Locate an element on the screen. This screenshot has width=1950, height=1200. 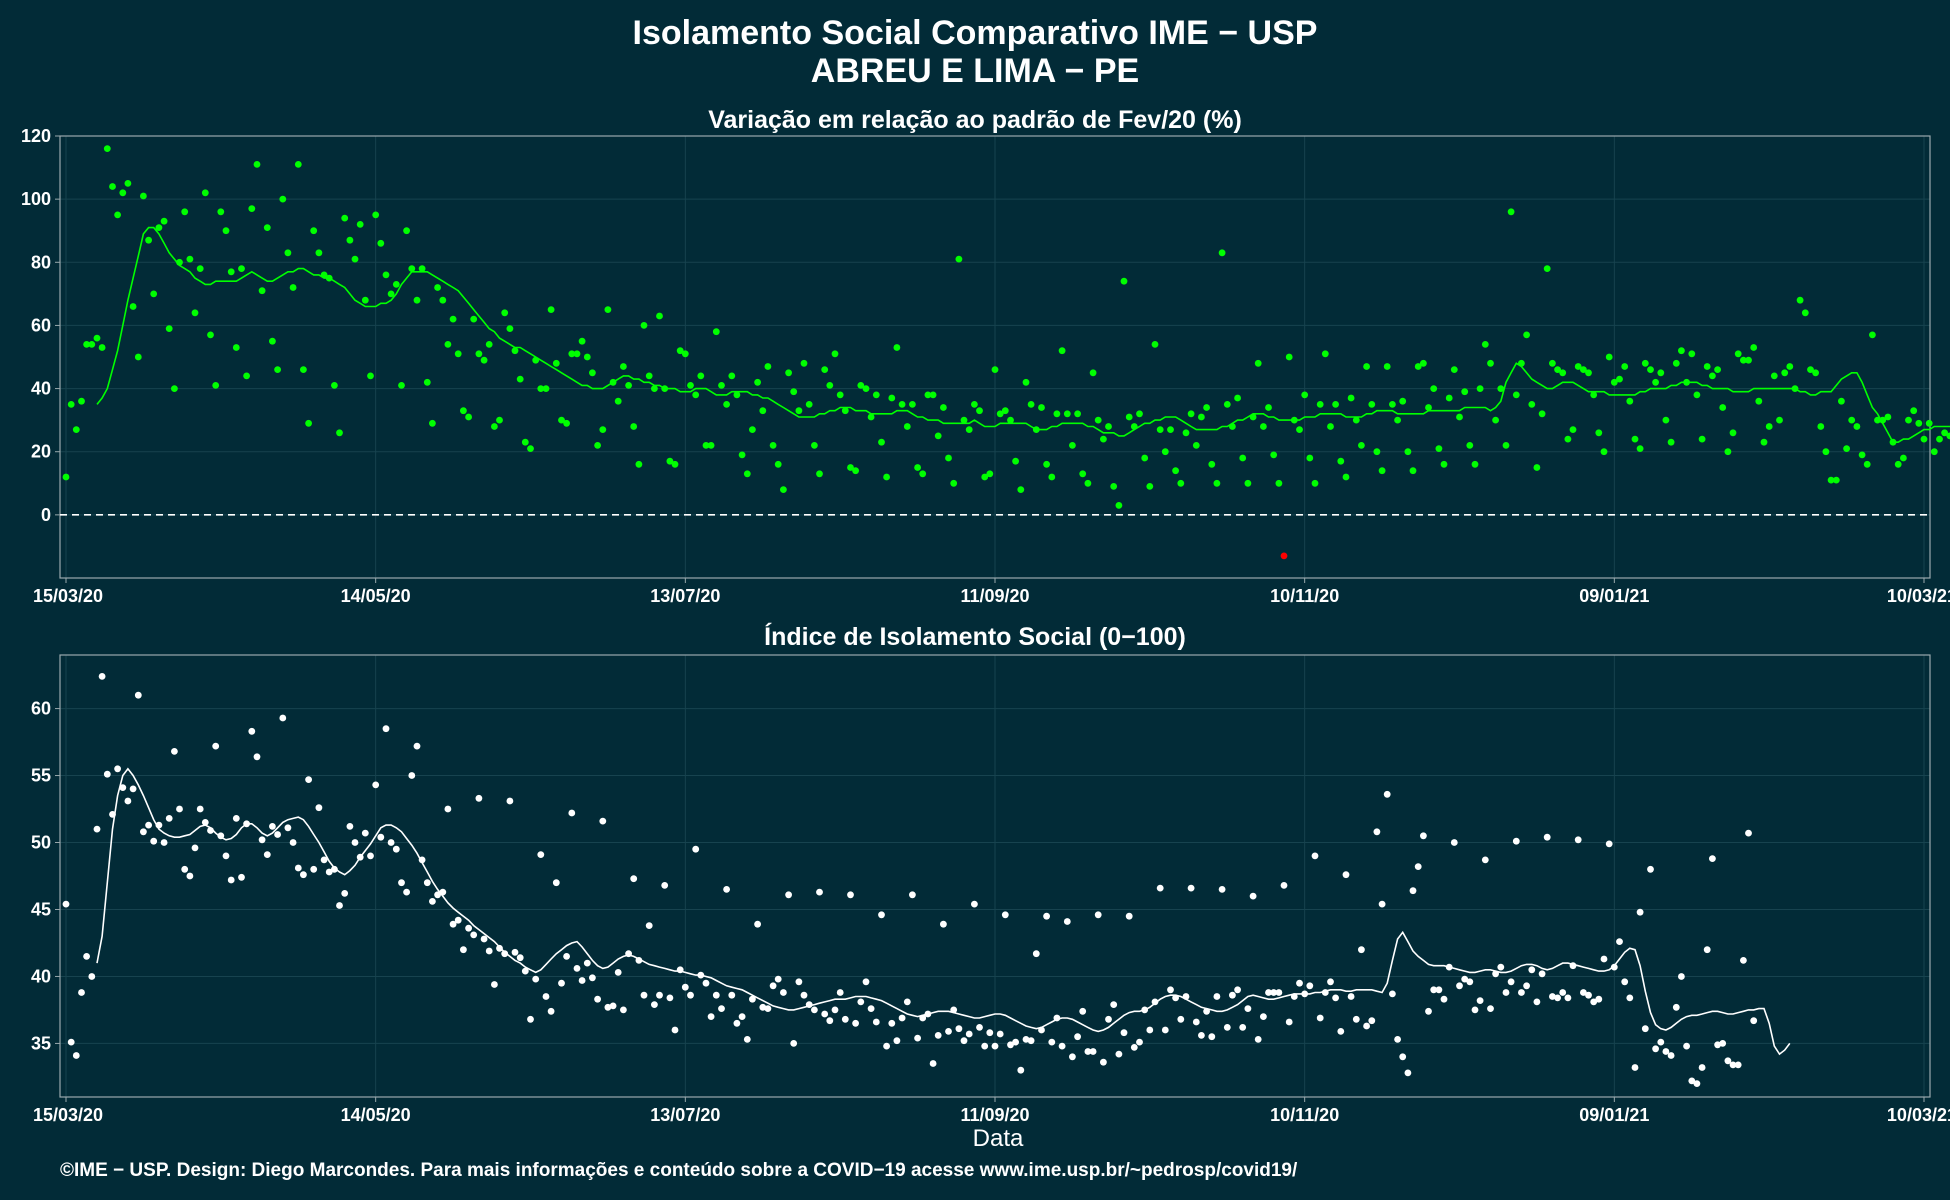
x-tick-label: 10/03/21 is located at coordinates (1918, 596).